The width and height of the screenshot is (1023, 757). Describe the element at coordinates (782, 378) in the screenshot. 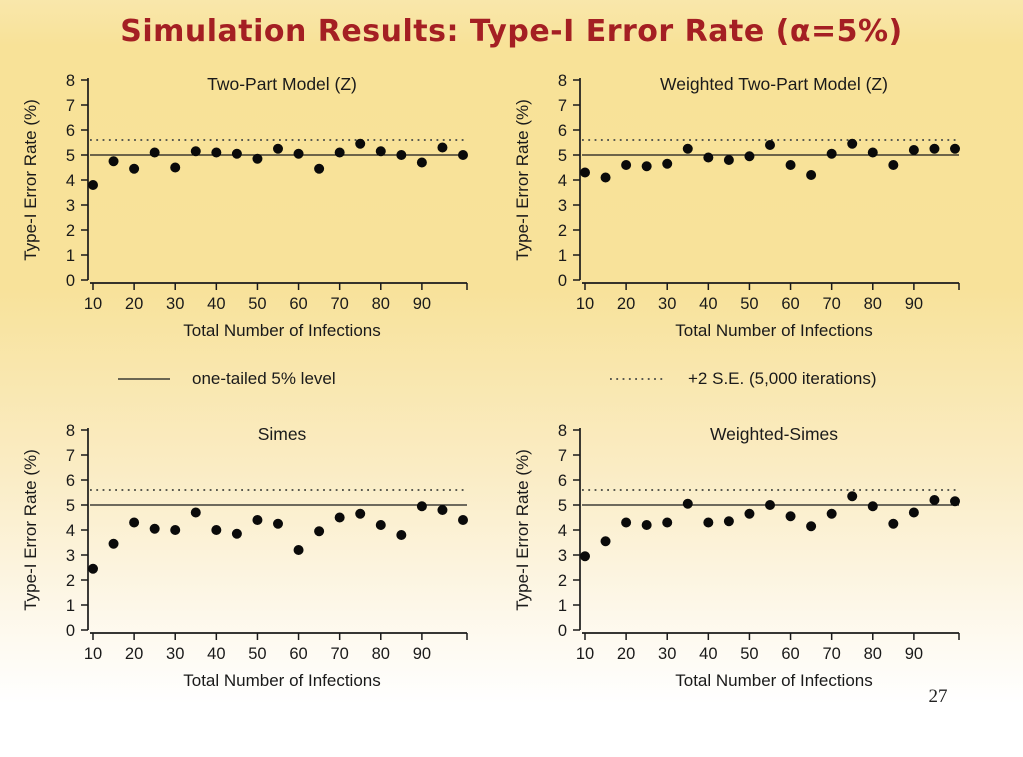

I see `legend-plus-2-se-label: +2 S.E. (5,000 iterations)` at that location.